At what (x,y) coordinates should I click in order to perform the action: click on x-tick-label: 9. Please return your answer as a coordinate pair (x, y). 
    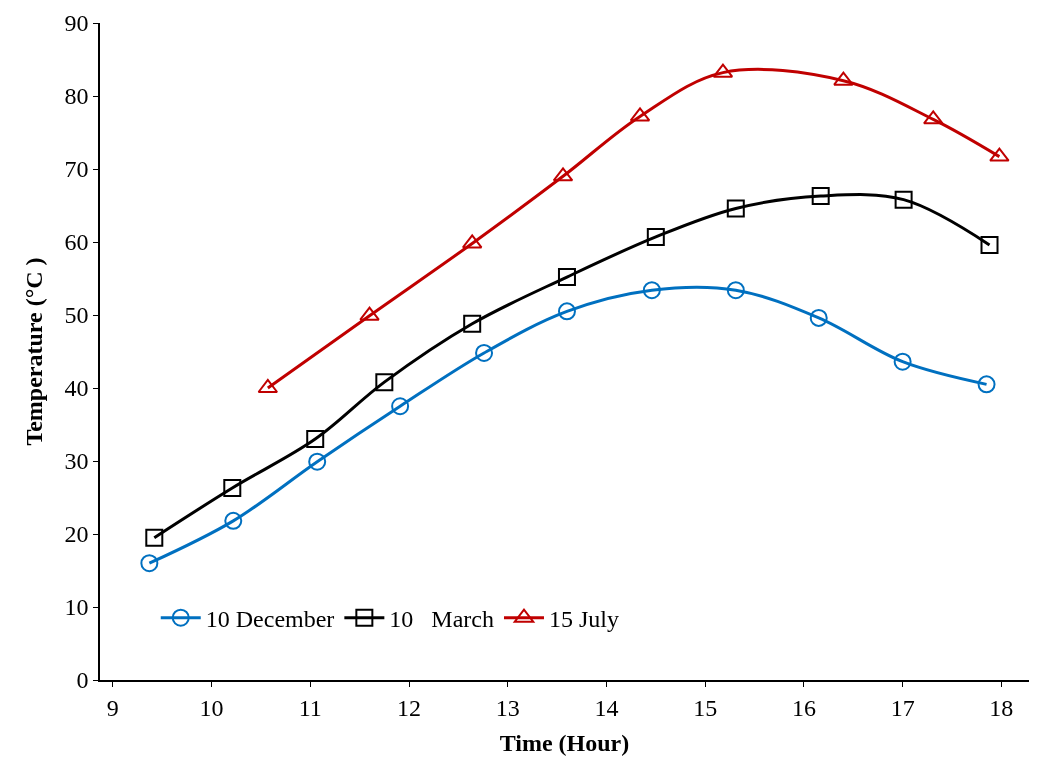
    Looking at the image, I should click on (112, 707).